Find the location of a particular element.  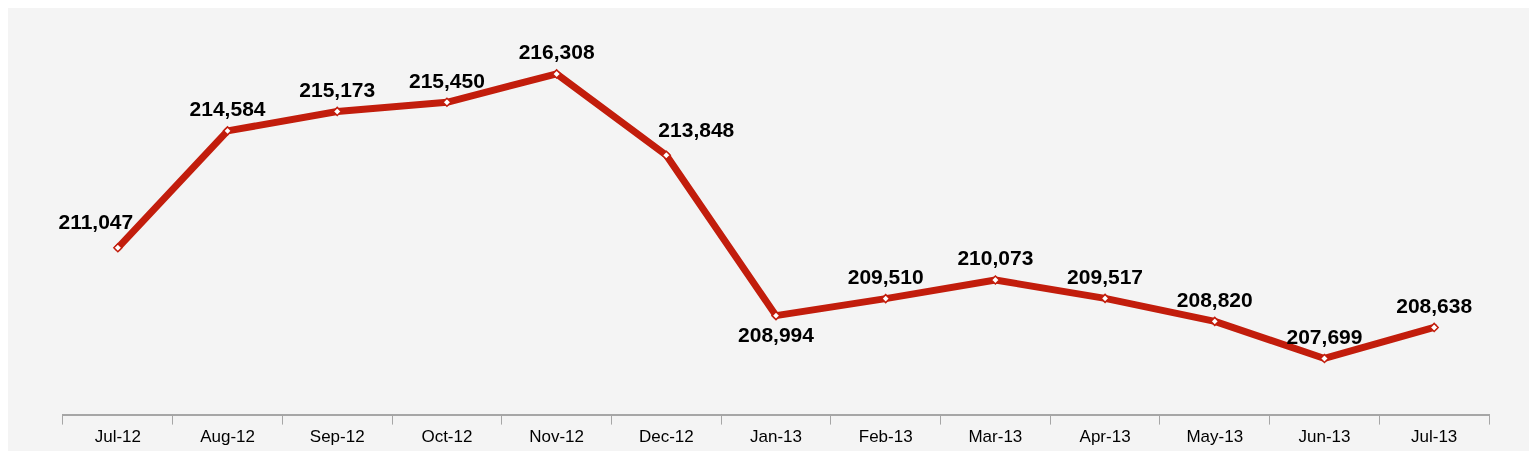

data-label: 209,510 is located at coordinates (885, 276).